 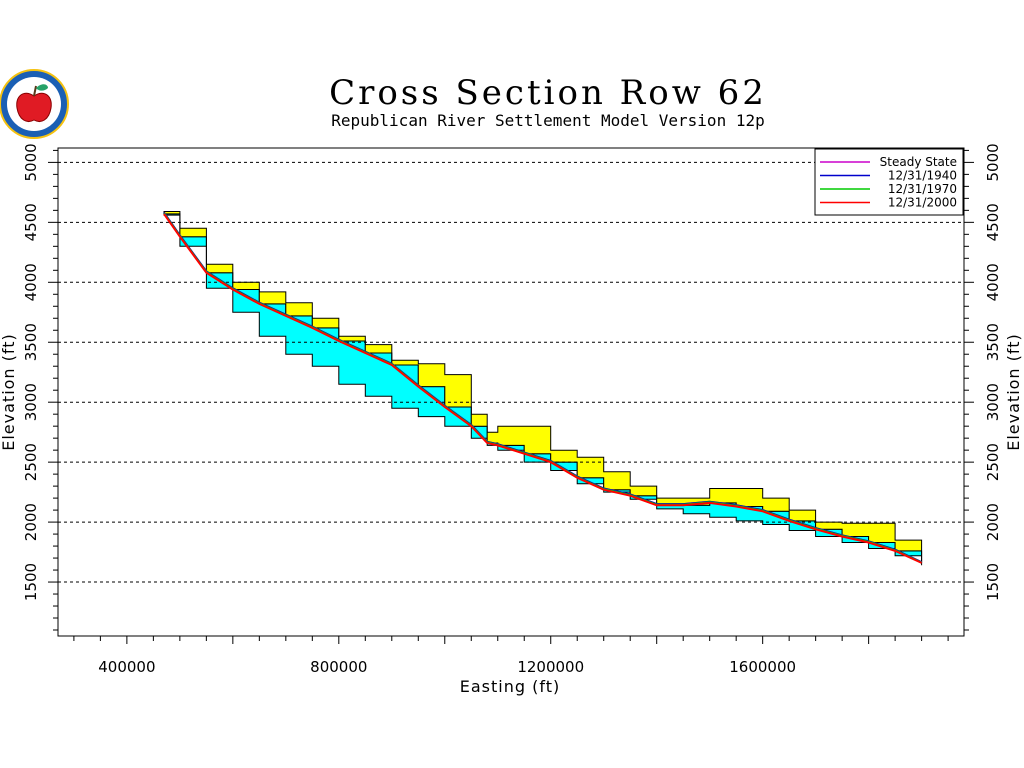 I want to click on x-axis-label: Easting (ft), so click(x=510, y=686).